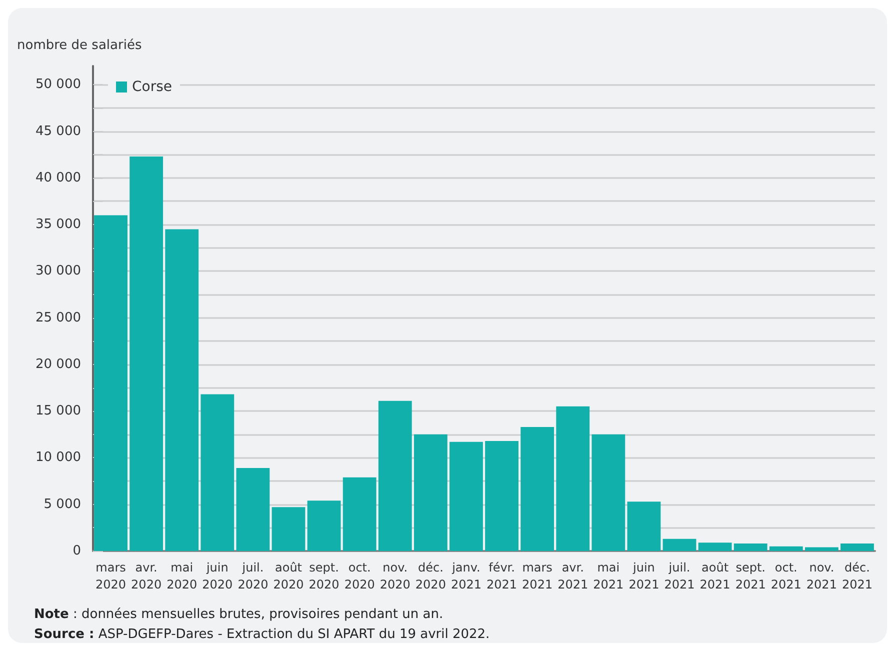 The image size is (895, 651). What do you see at coordinates (58, 271) in the screenshot?
I see `y-tick-label: 30 000` at bounding box center [58, 271].